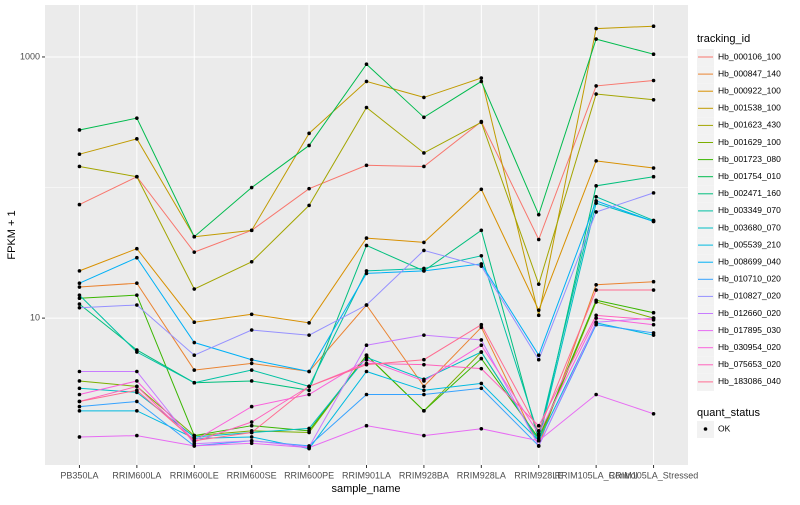 The image size is (800, 505). I want to click on legend-label: Hb_001723_080, so click(749, 159).